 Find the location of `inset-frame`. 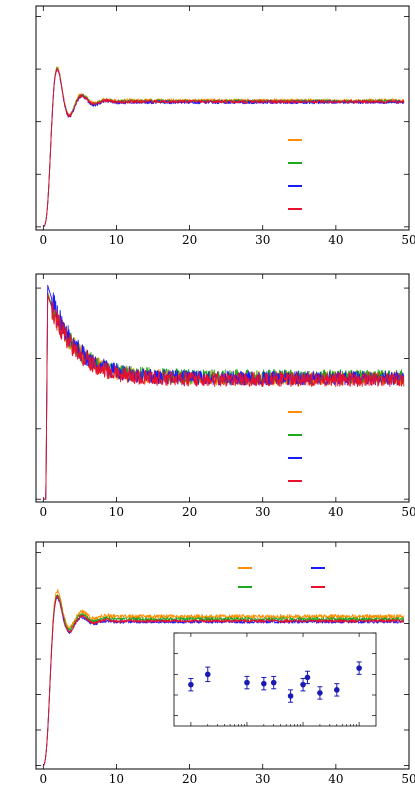

inset-frame is located at coordinates (275, 679).